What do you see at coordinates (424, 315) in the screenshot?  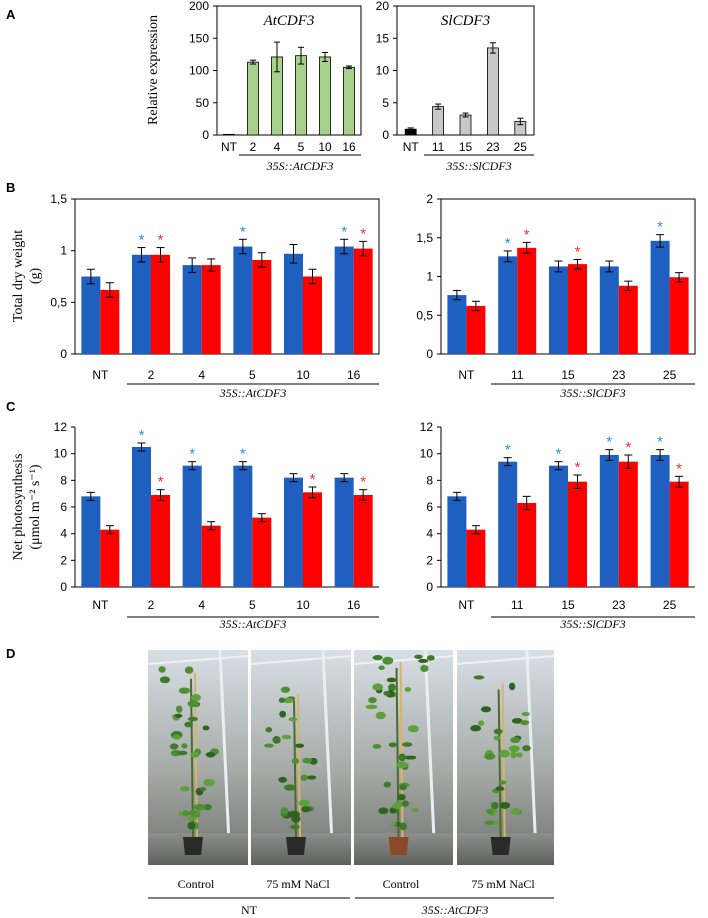 I see `y-tick-label: 0,5` at bounding box center [424, 315].